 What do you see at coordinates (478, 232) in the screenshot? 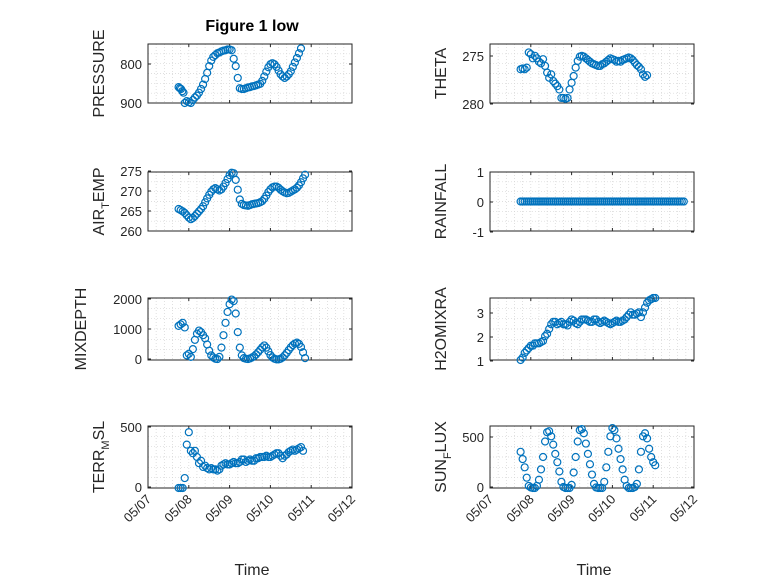
I see `y-tick-label: -1` at bounding box center [478, 232].